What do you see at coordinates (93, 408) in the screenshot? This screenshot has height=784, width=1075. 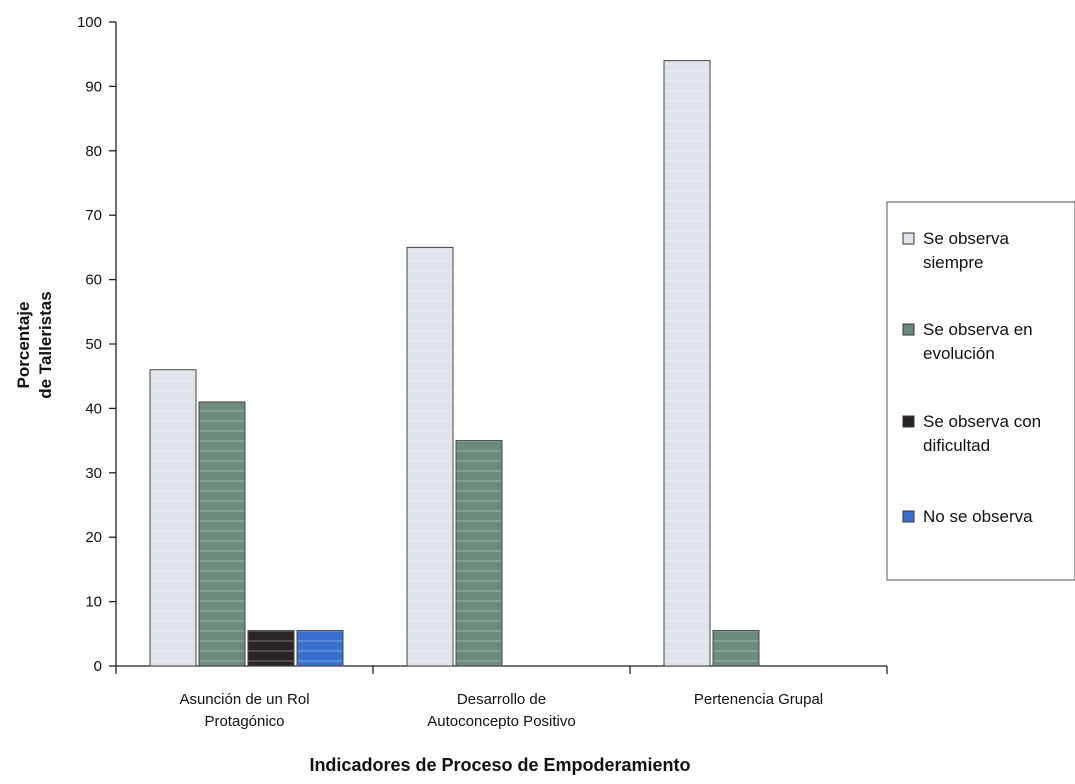 I see `y-tick-label: 40` at bounding box center [93, 408].